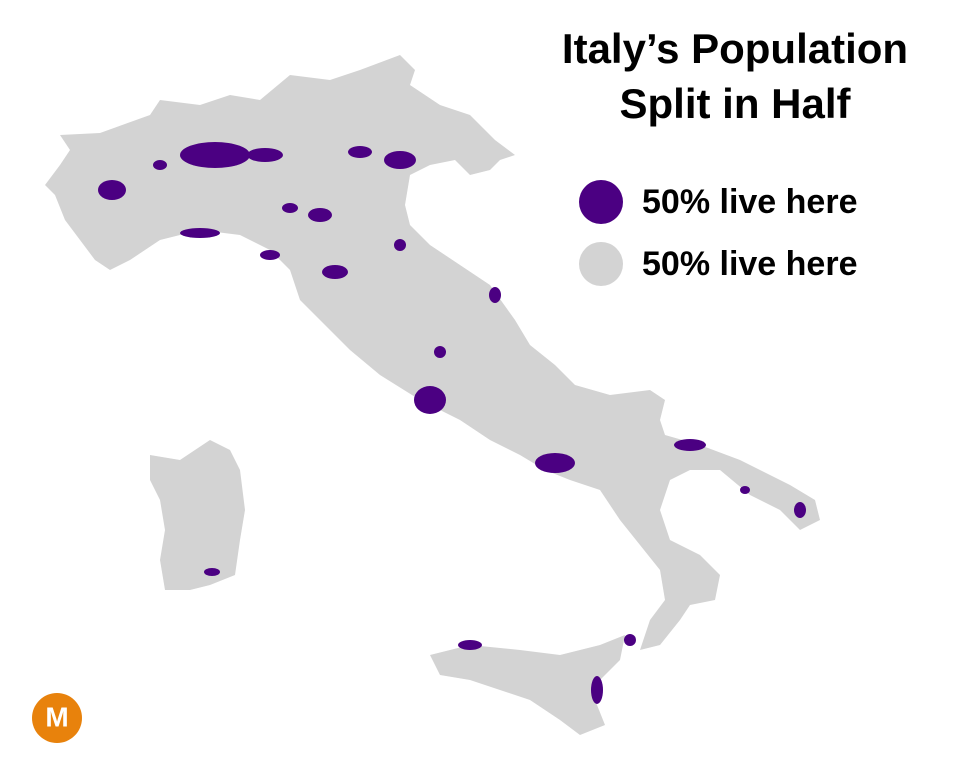 The image size is (962, 768). What do you see at coordinates (527, 685) in the screenshot?
I see `sicily` at bounding box center [527, 685].